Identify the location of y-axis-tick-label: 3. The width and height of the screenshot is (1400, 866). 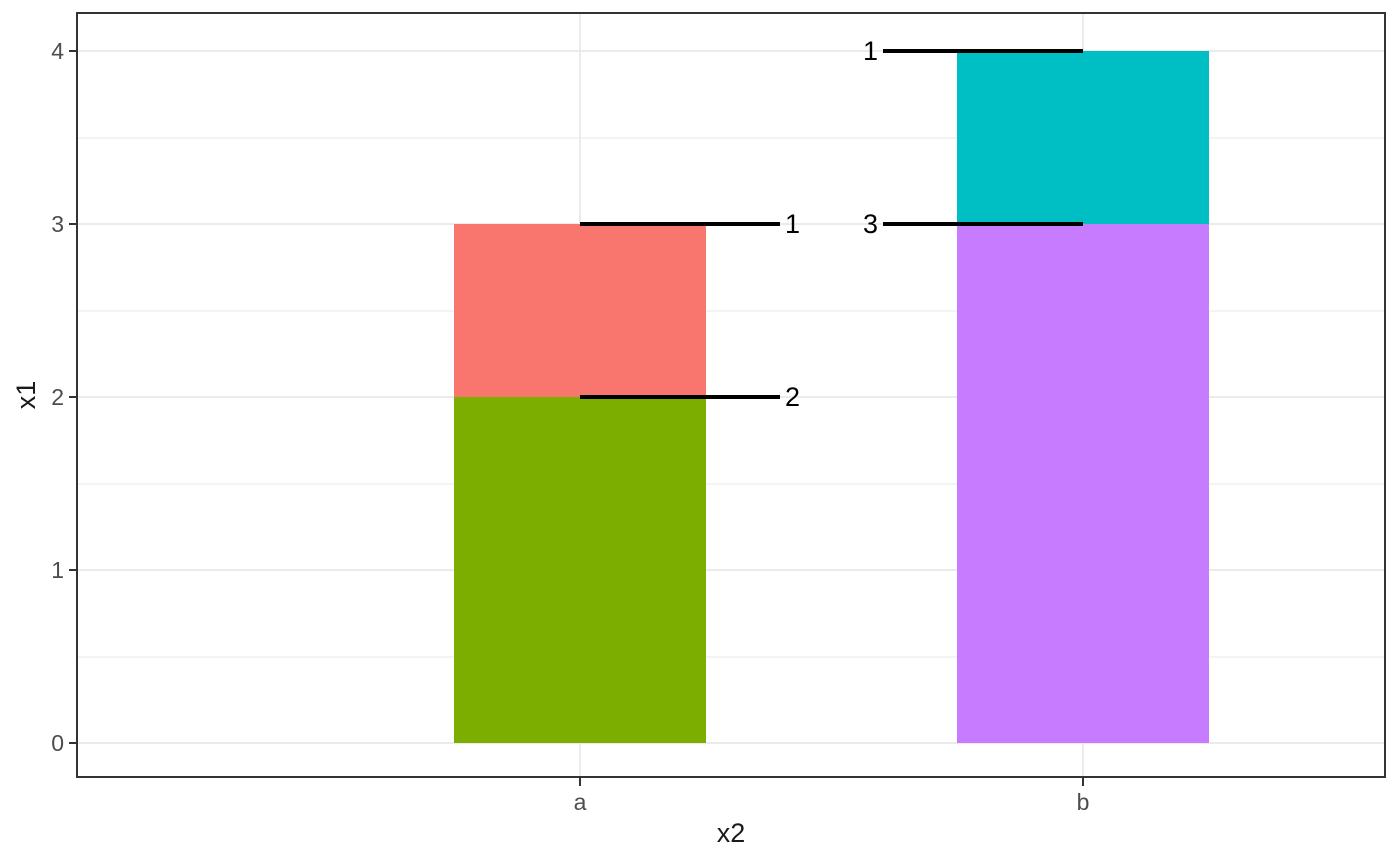
(57, 224).